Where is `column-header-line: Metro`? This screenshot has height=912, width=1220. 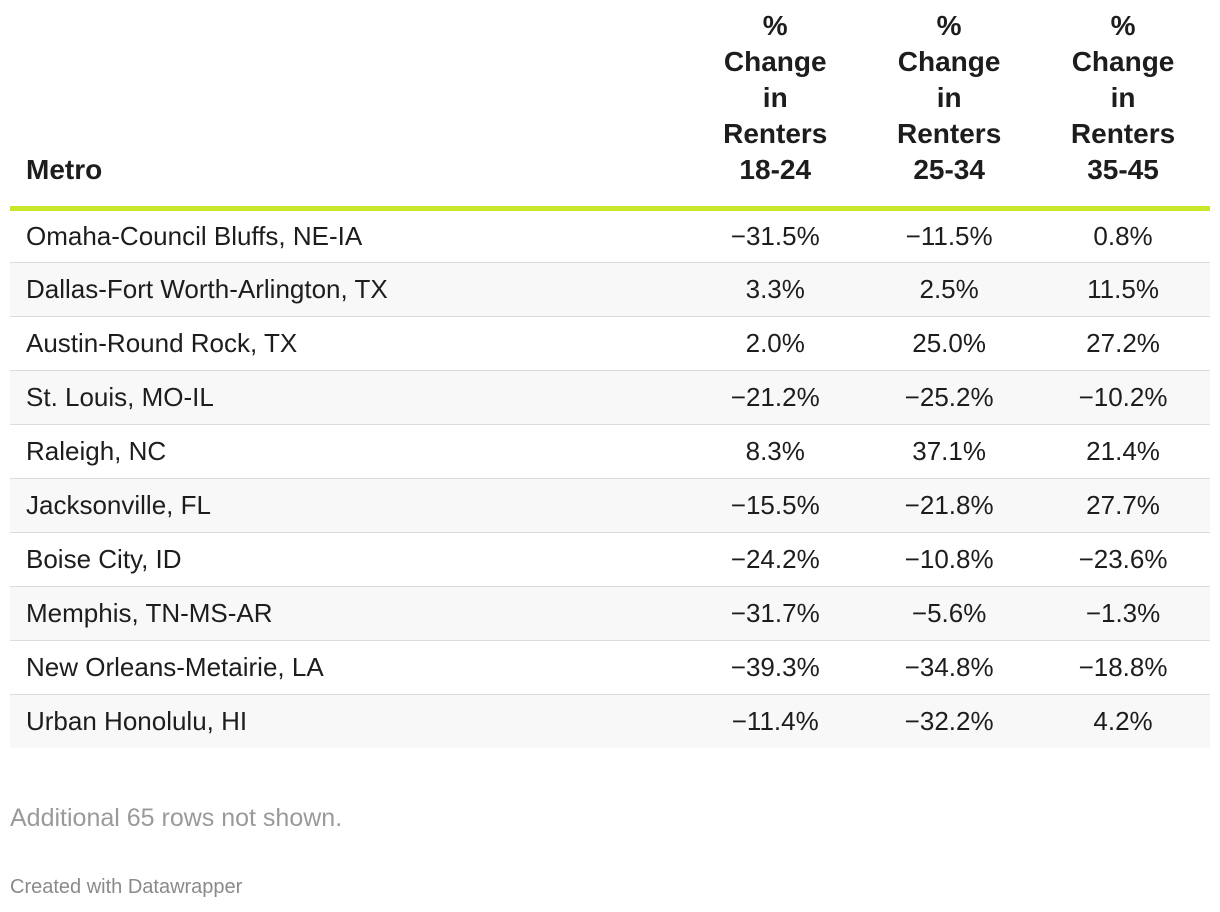 column-header-line: Metro is located at coordinates (64, 169).